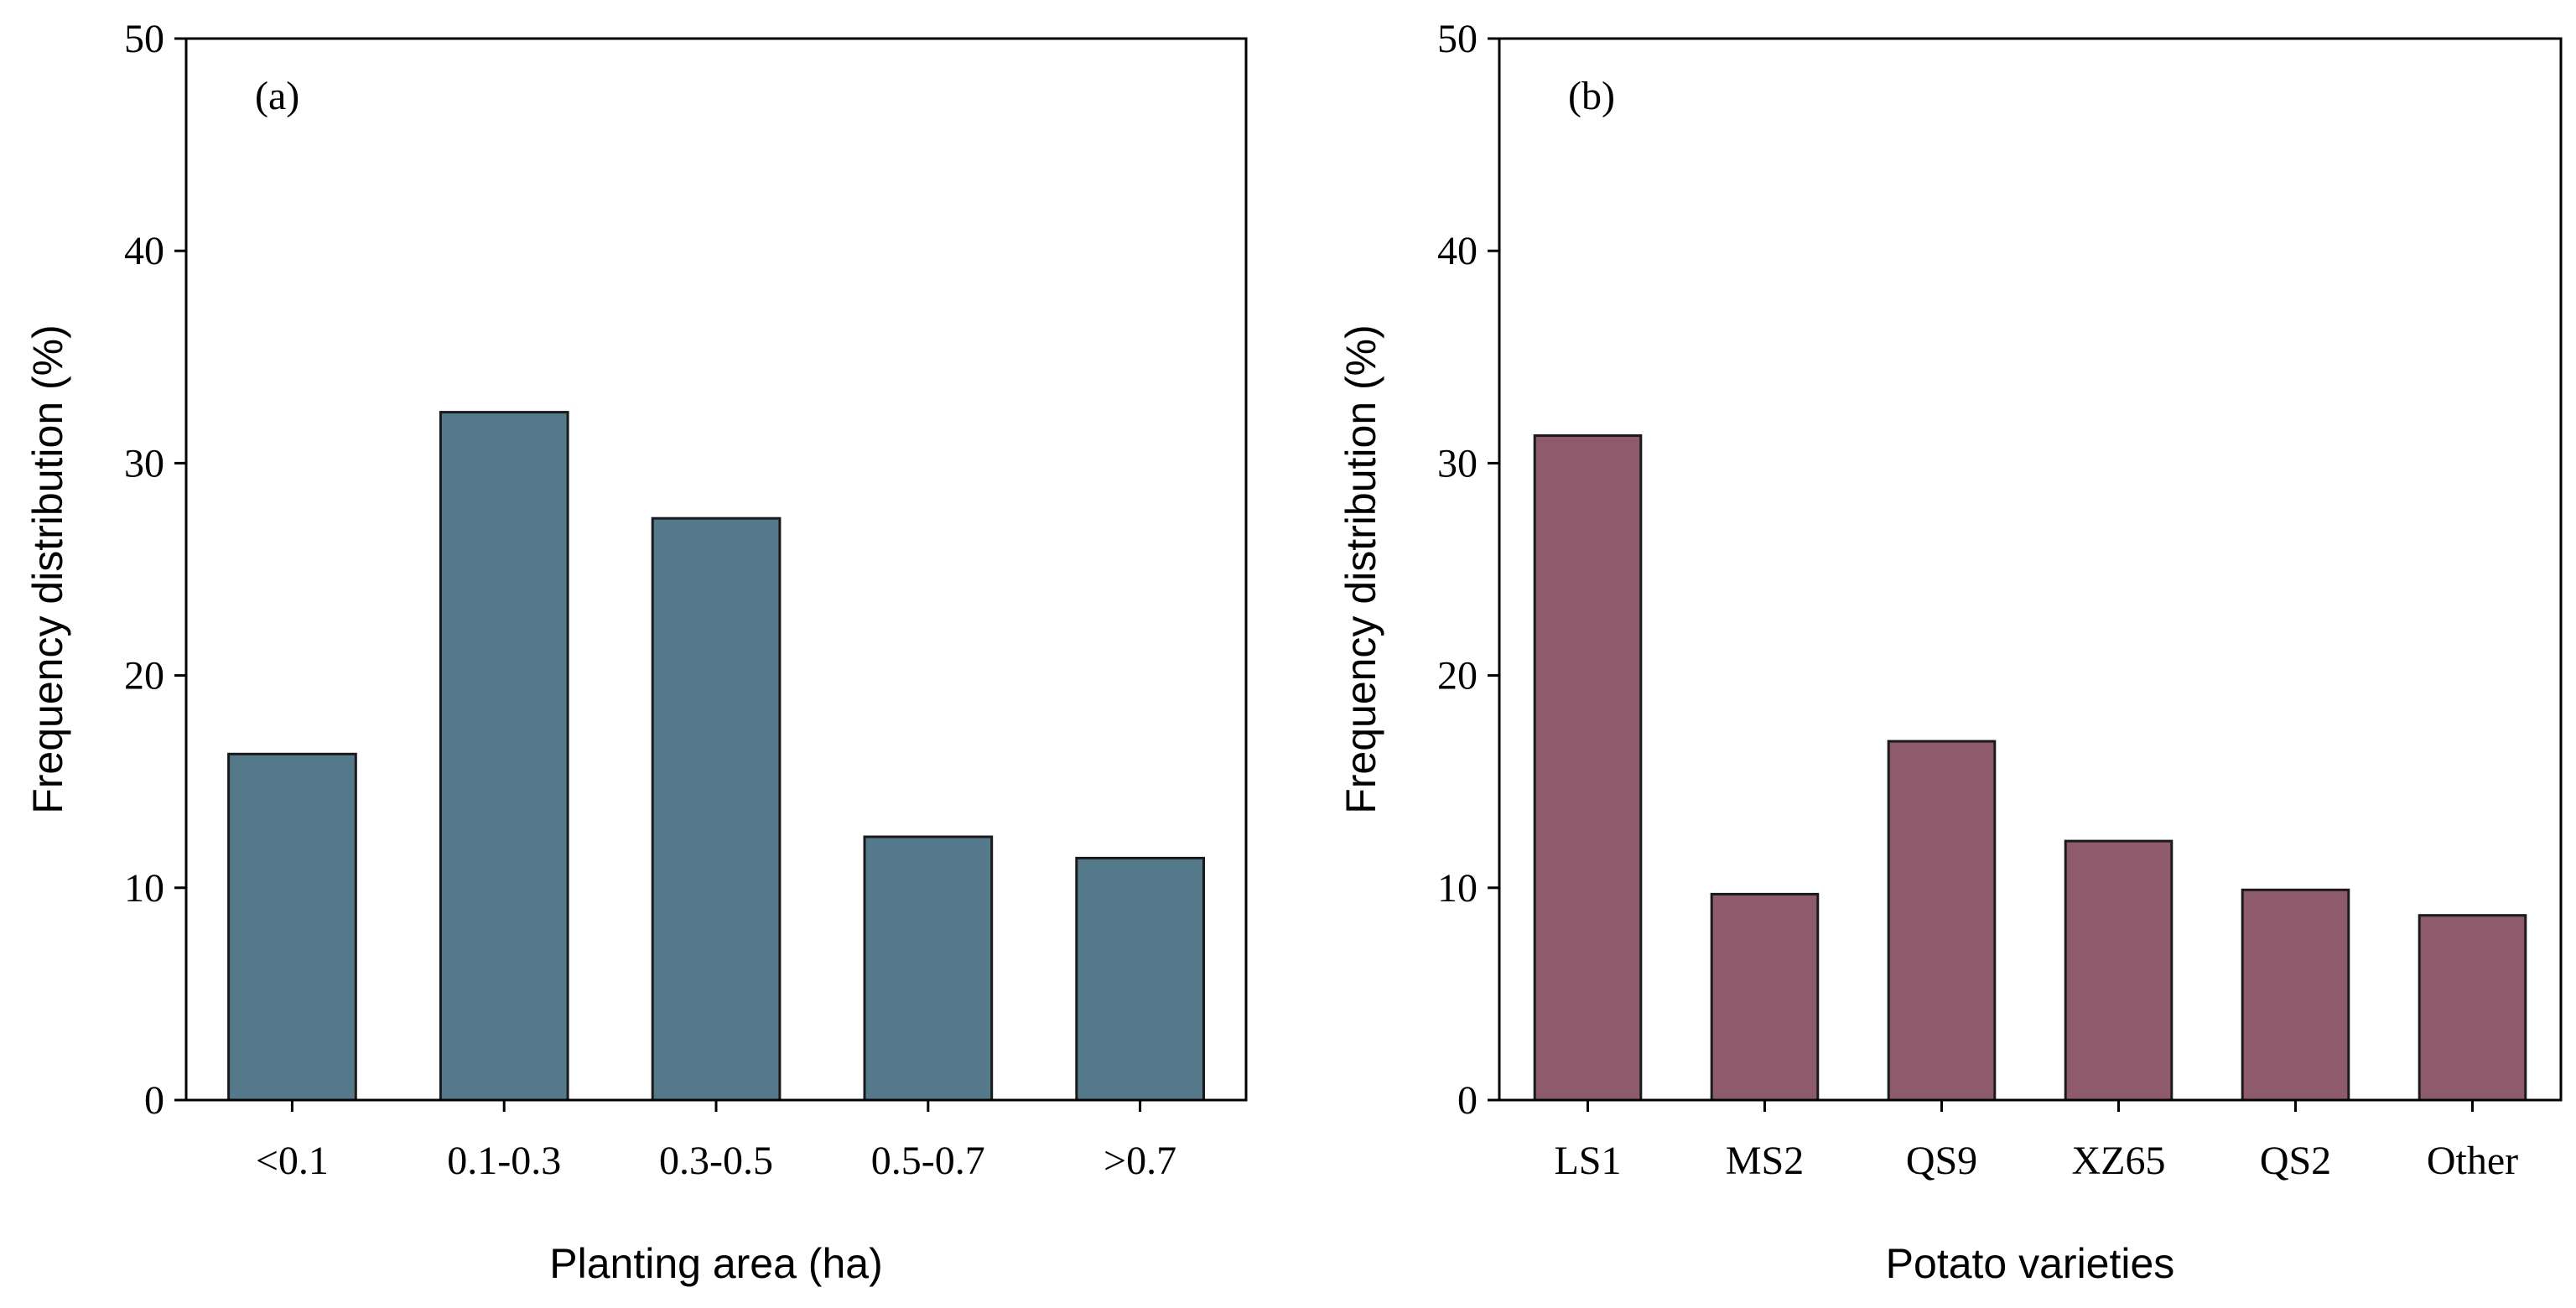 The height and width of the screenshot is (1308, 2576). I want to click on x-tick-label-b-1: MS2, so click(1765, 1161).